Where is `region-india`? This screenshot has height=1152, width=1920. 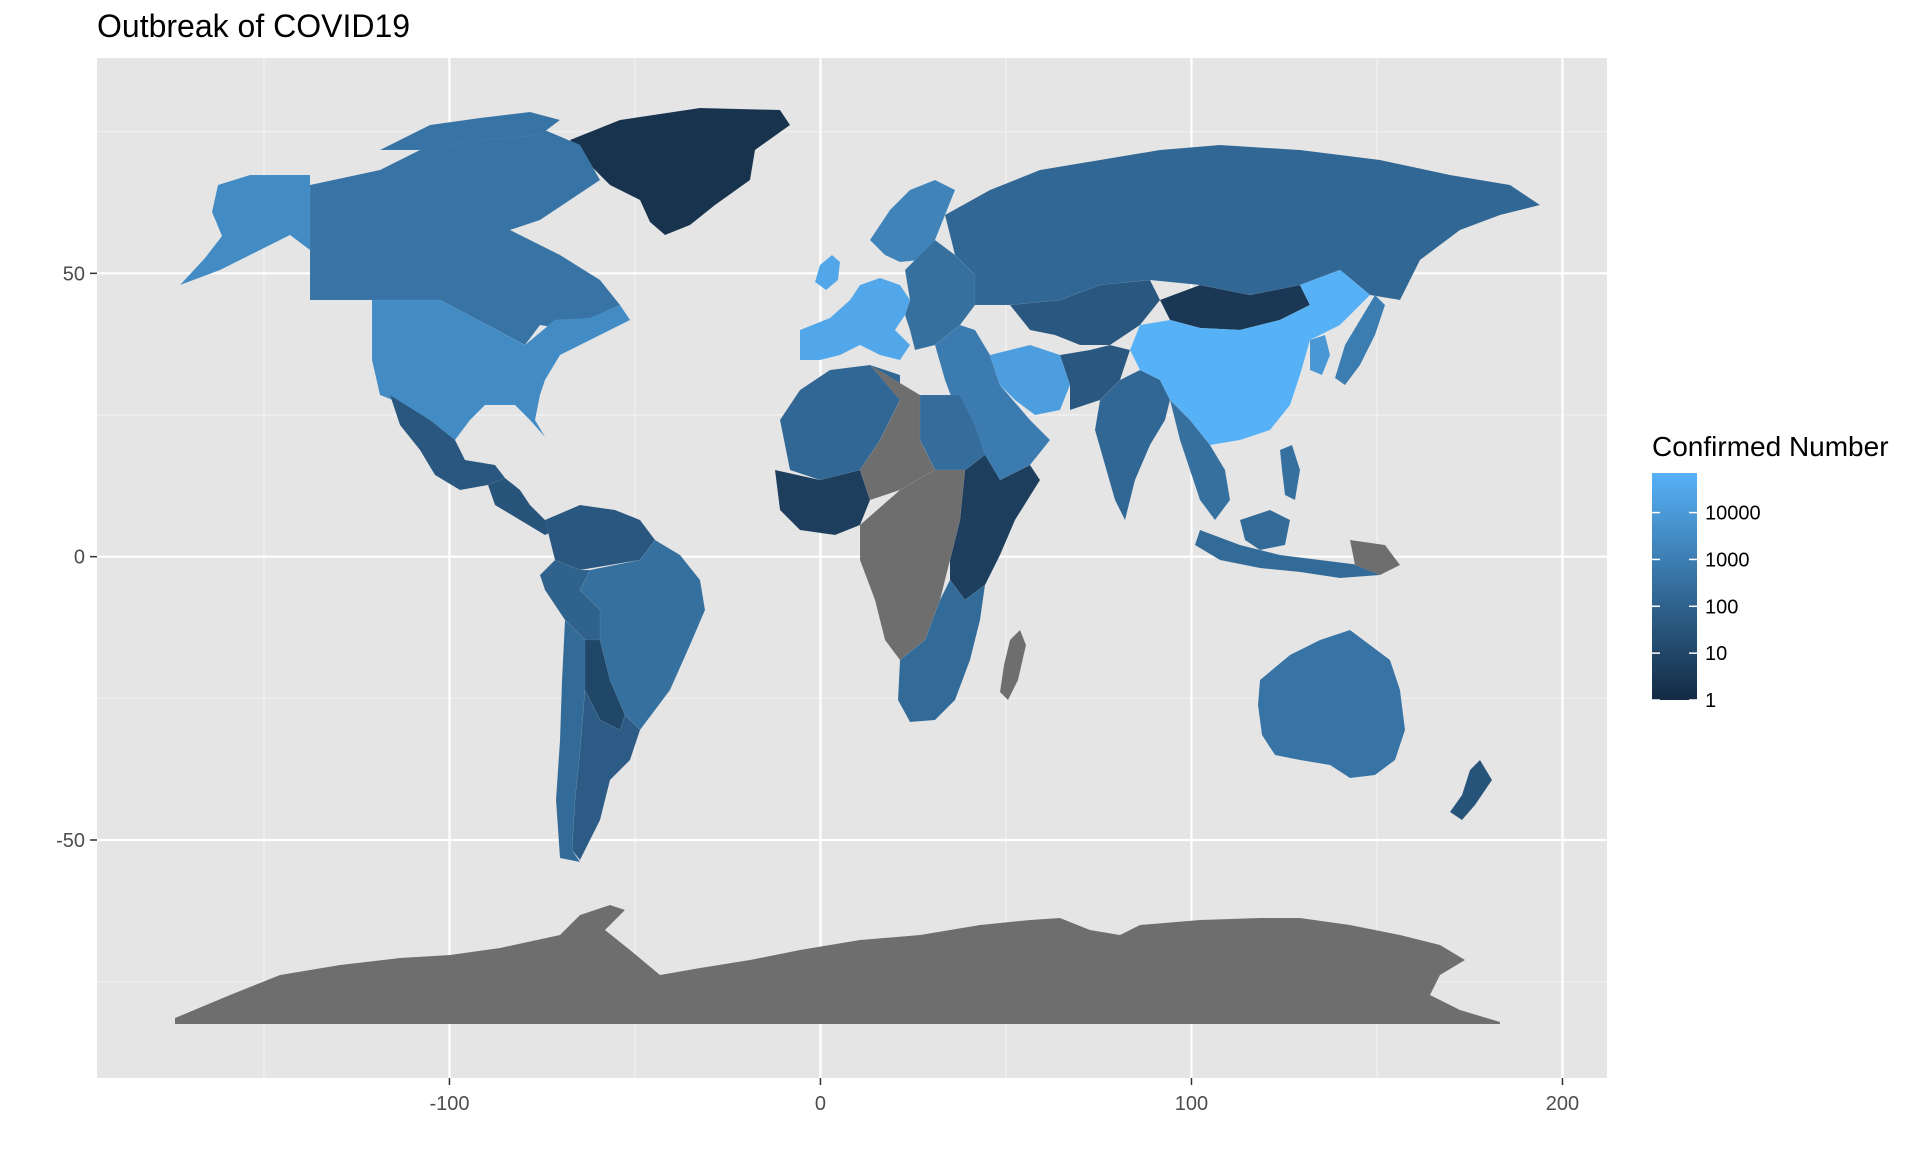 region-india is located at coordinates (1132, 445).